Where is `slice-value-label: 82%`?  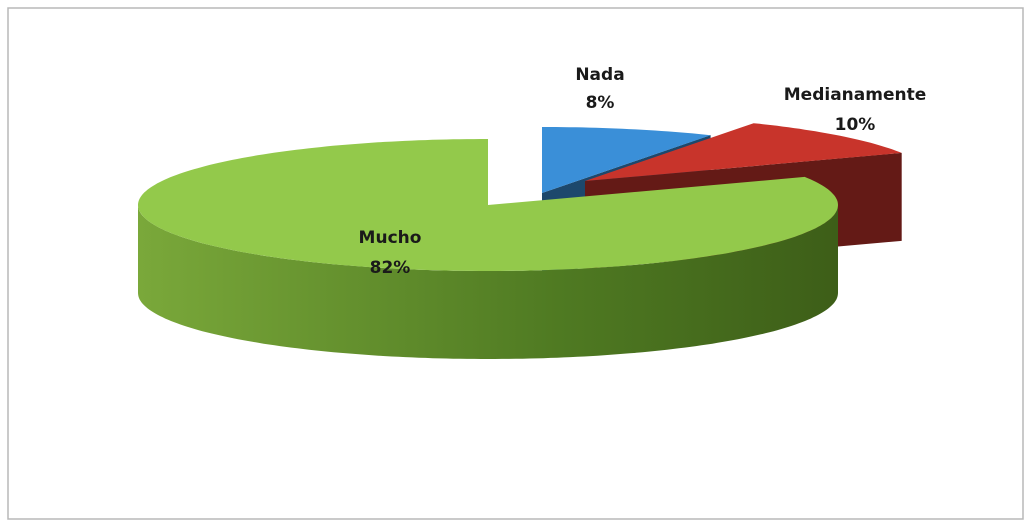
slice-value-label: 82% is located at coordinates (390, 268).